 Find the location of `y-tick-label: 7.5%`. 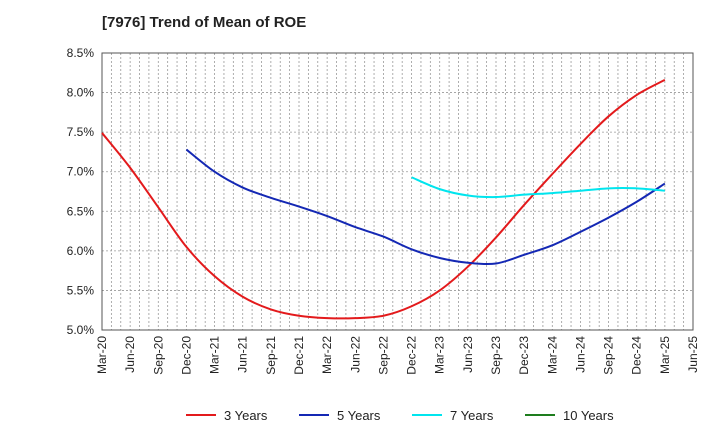

y-tick-label: 7.5% is located at coordinates (81, 132).